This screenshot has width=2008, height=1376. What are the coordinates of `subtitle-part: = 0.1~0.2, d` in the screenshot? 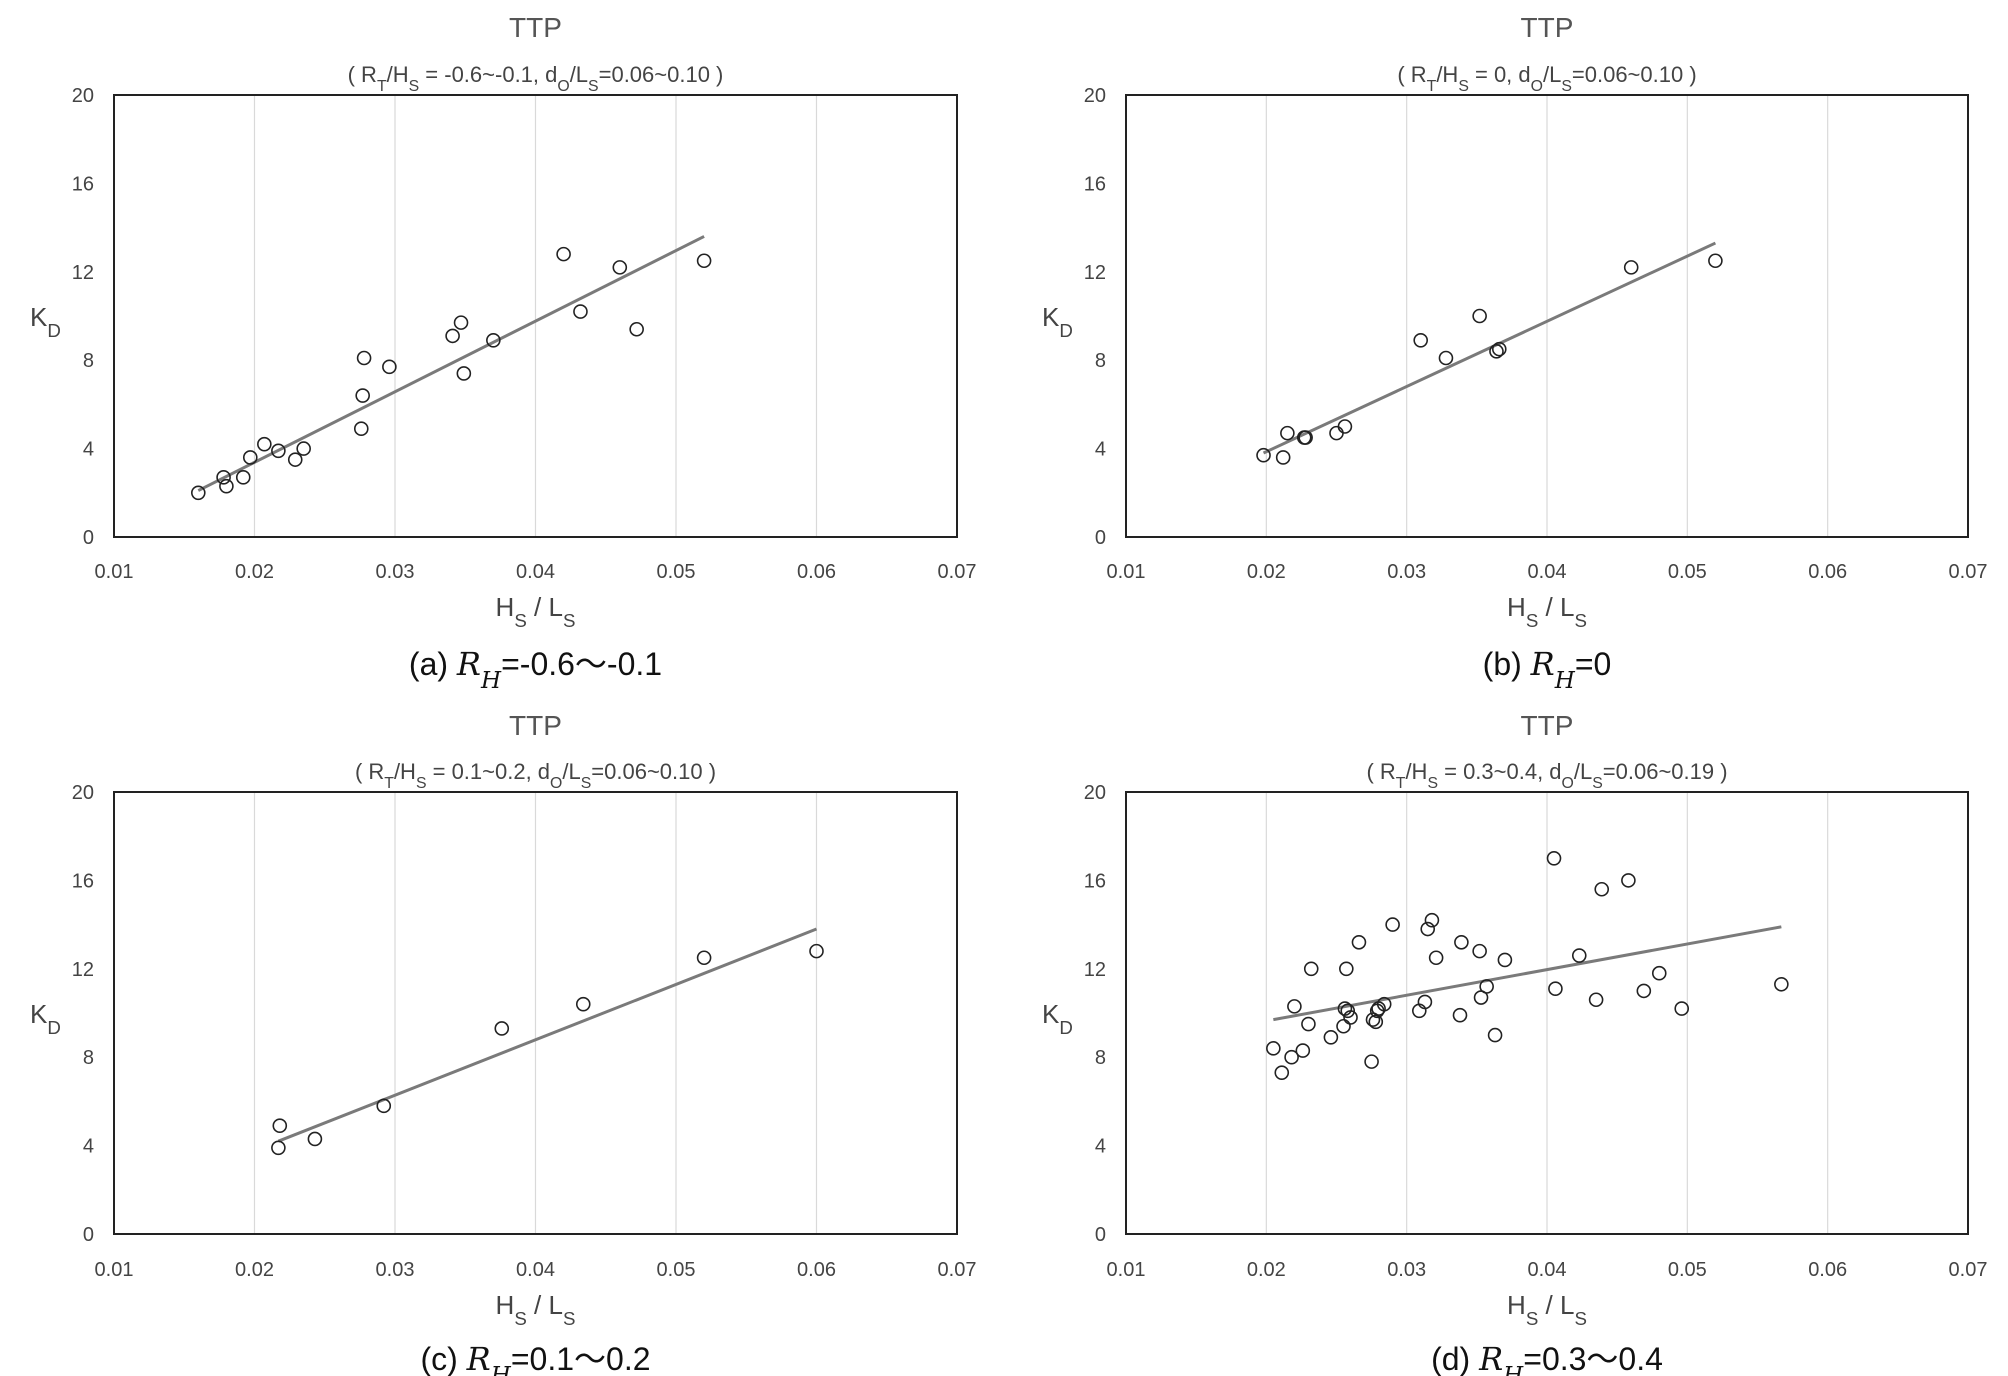 It's located at (489, 771).